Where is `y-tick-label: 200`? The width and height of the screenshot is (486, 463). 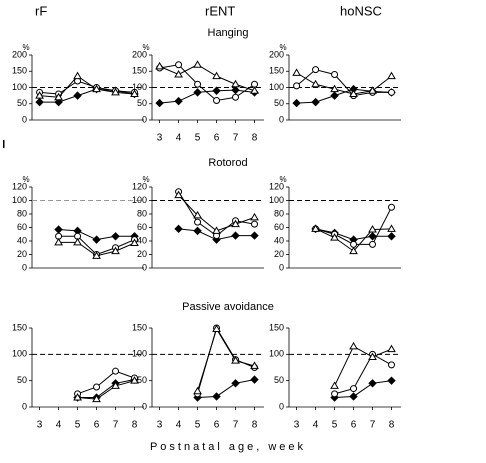
y-tick-label: 200 is located at coordinates (19, 54).